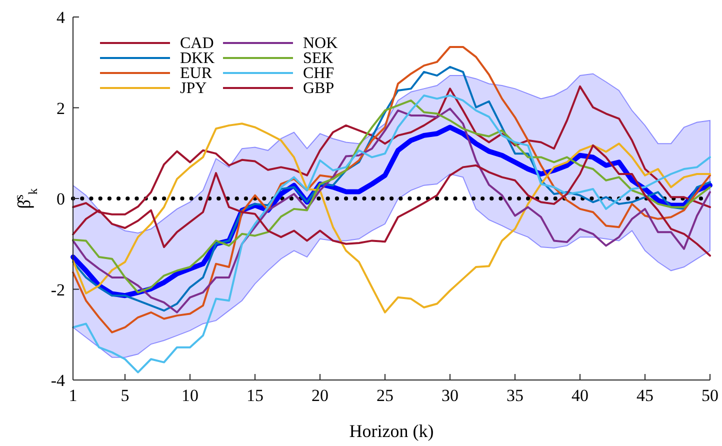  I want to click on y-tick-label: 2, so click(60, 108).